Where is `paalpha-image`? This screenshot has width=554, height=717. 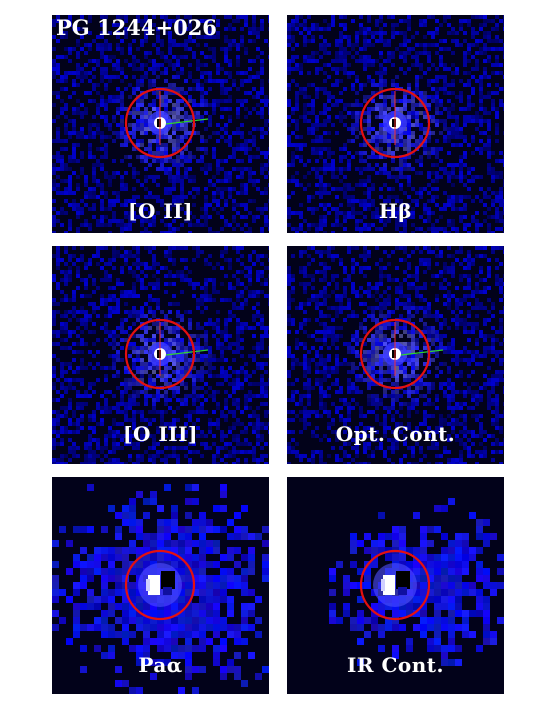
paalpha-image is located at coordinates (160, 589).